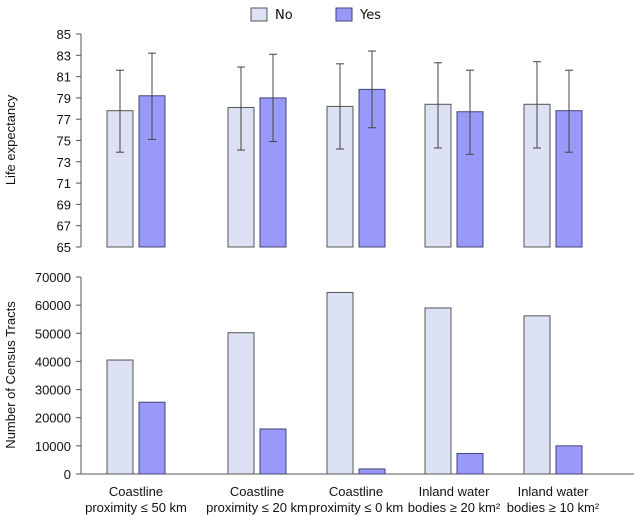 This screenshot has width=634, height=516. What do you see at coordinates (10, 139) in the screenshot?
I see `top-y-axis-title: Life expectancy` at bounding box center [10, 139].